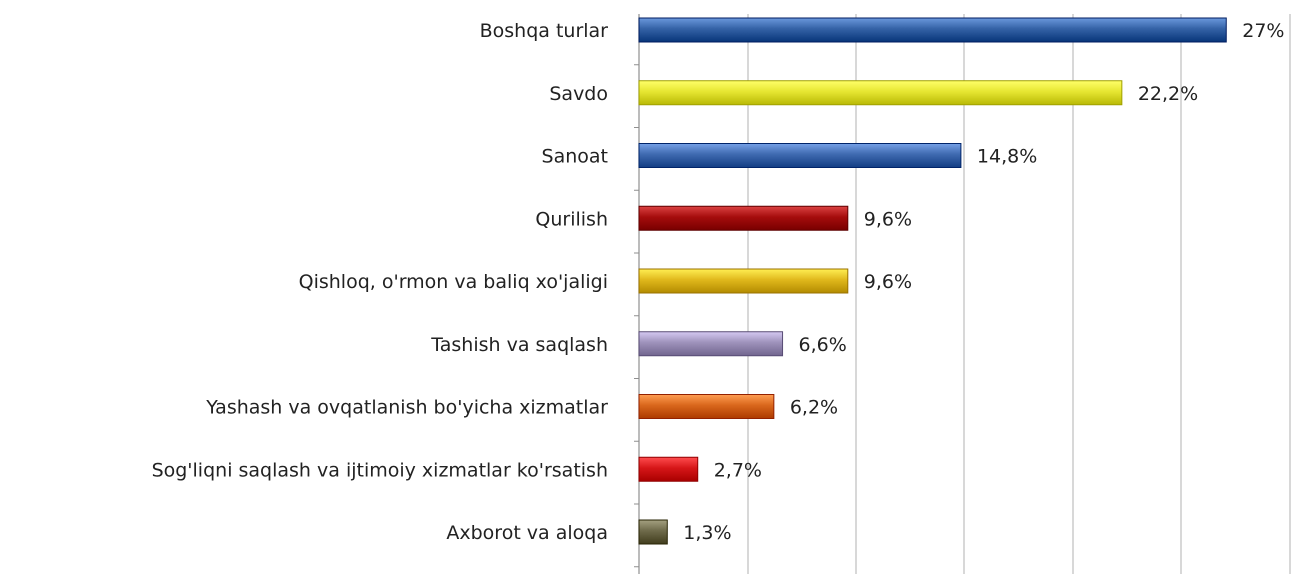  I want to click on category-label: Tashish va saqlash, so click(519, 345).